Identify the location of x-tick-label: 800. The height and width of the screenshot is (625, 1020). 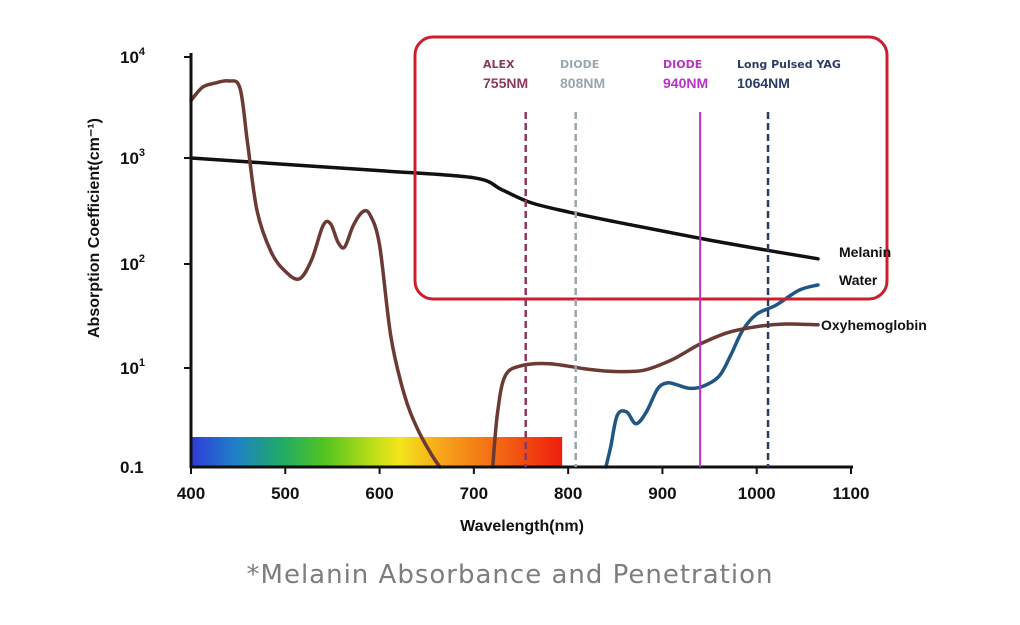
(568, 493).